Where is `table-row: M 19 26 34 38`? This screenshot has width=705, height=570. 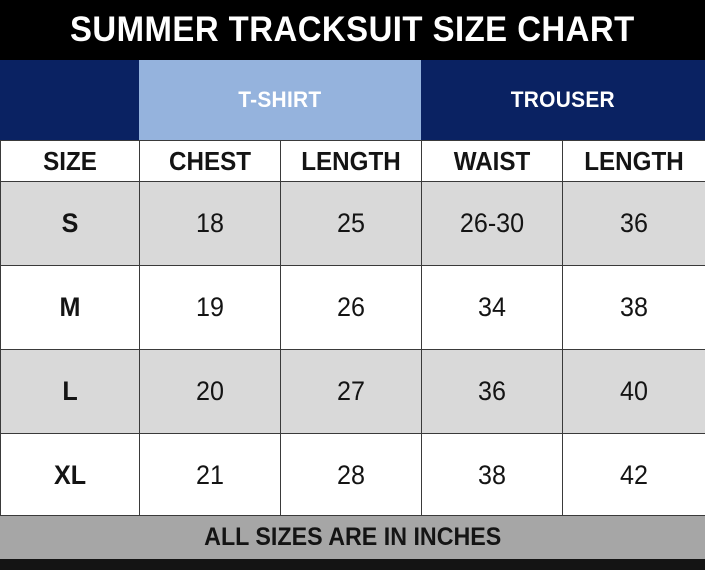
table-row: M 19 26 34 38 is located at coordinates (352, 307).